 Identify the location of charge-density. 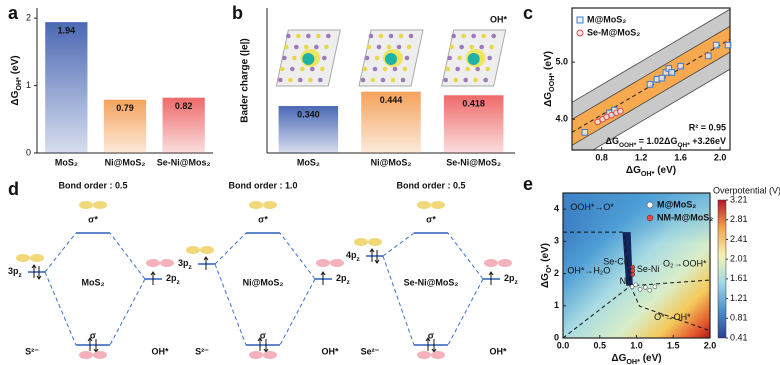
(473, 59).